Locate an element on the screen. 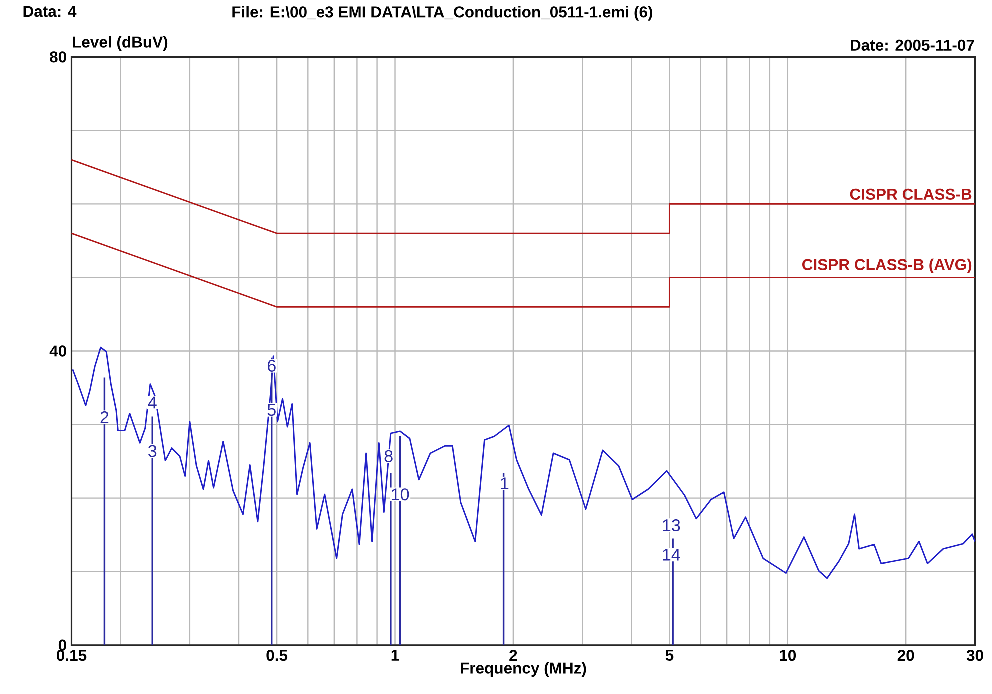 The width and height of the screenshot is (992, 694). chart-title: File: E:\00_e3 EMI DATA\LTA_Conduction_0511-1.emi (6) is located at coordinates (442, 14).